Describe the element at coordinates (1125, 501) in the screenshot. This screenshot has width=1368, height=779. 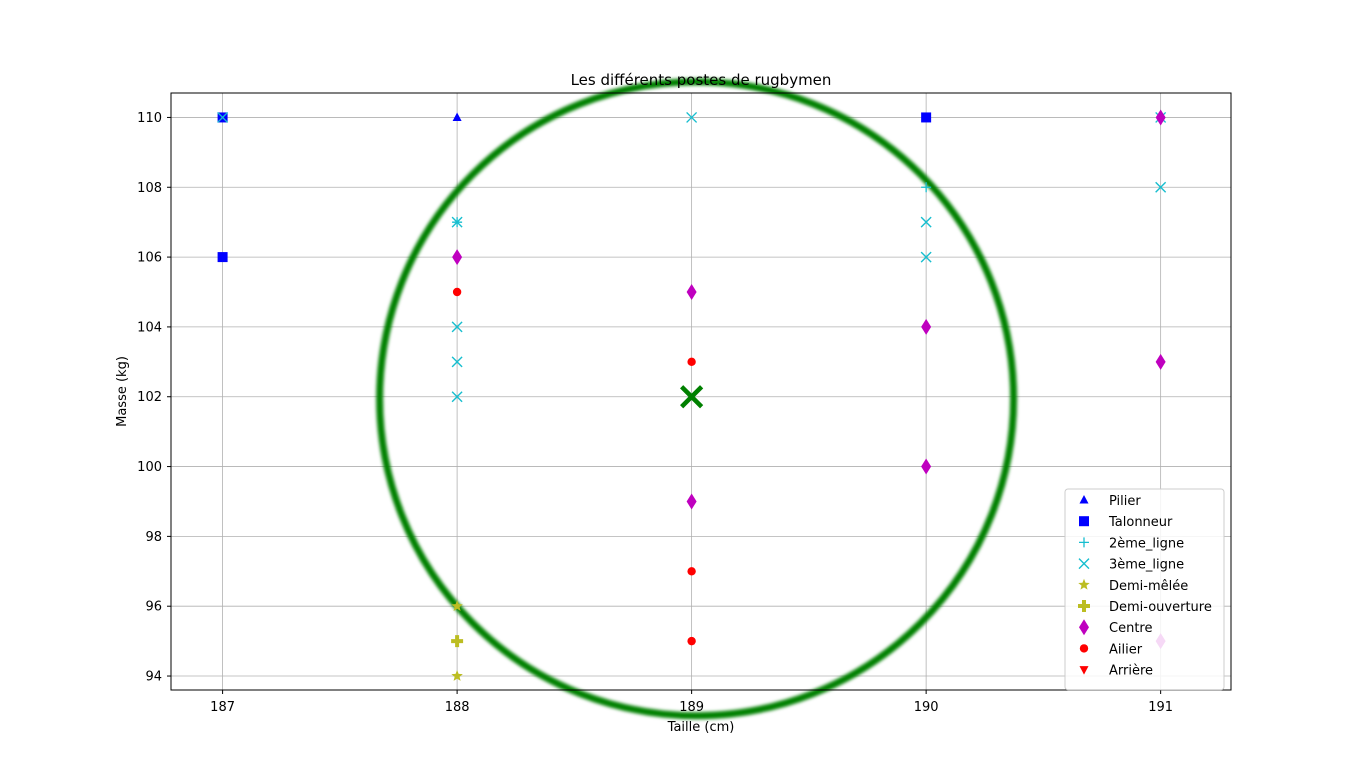
I see `legend-label-pilier: Pilier` at that location.